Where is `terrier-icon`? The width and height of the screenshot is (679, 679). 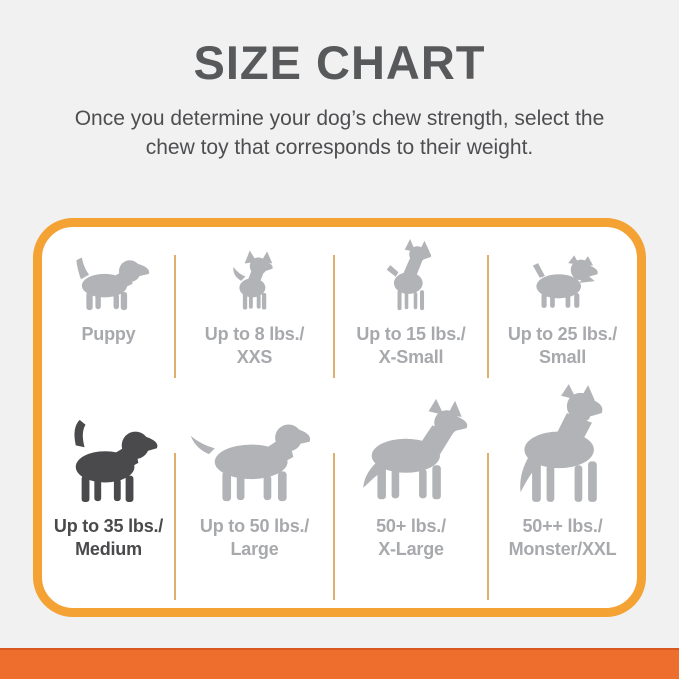 terrier-icon is located at coordinates (565, 281).